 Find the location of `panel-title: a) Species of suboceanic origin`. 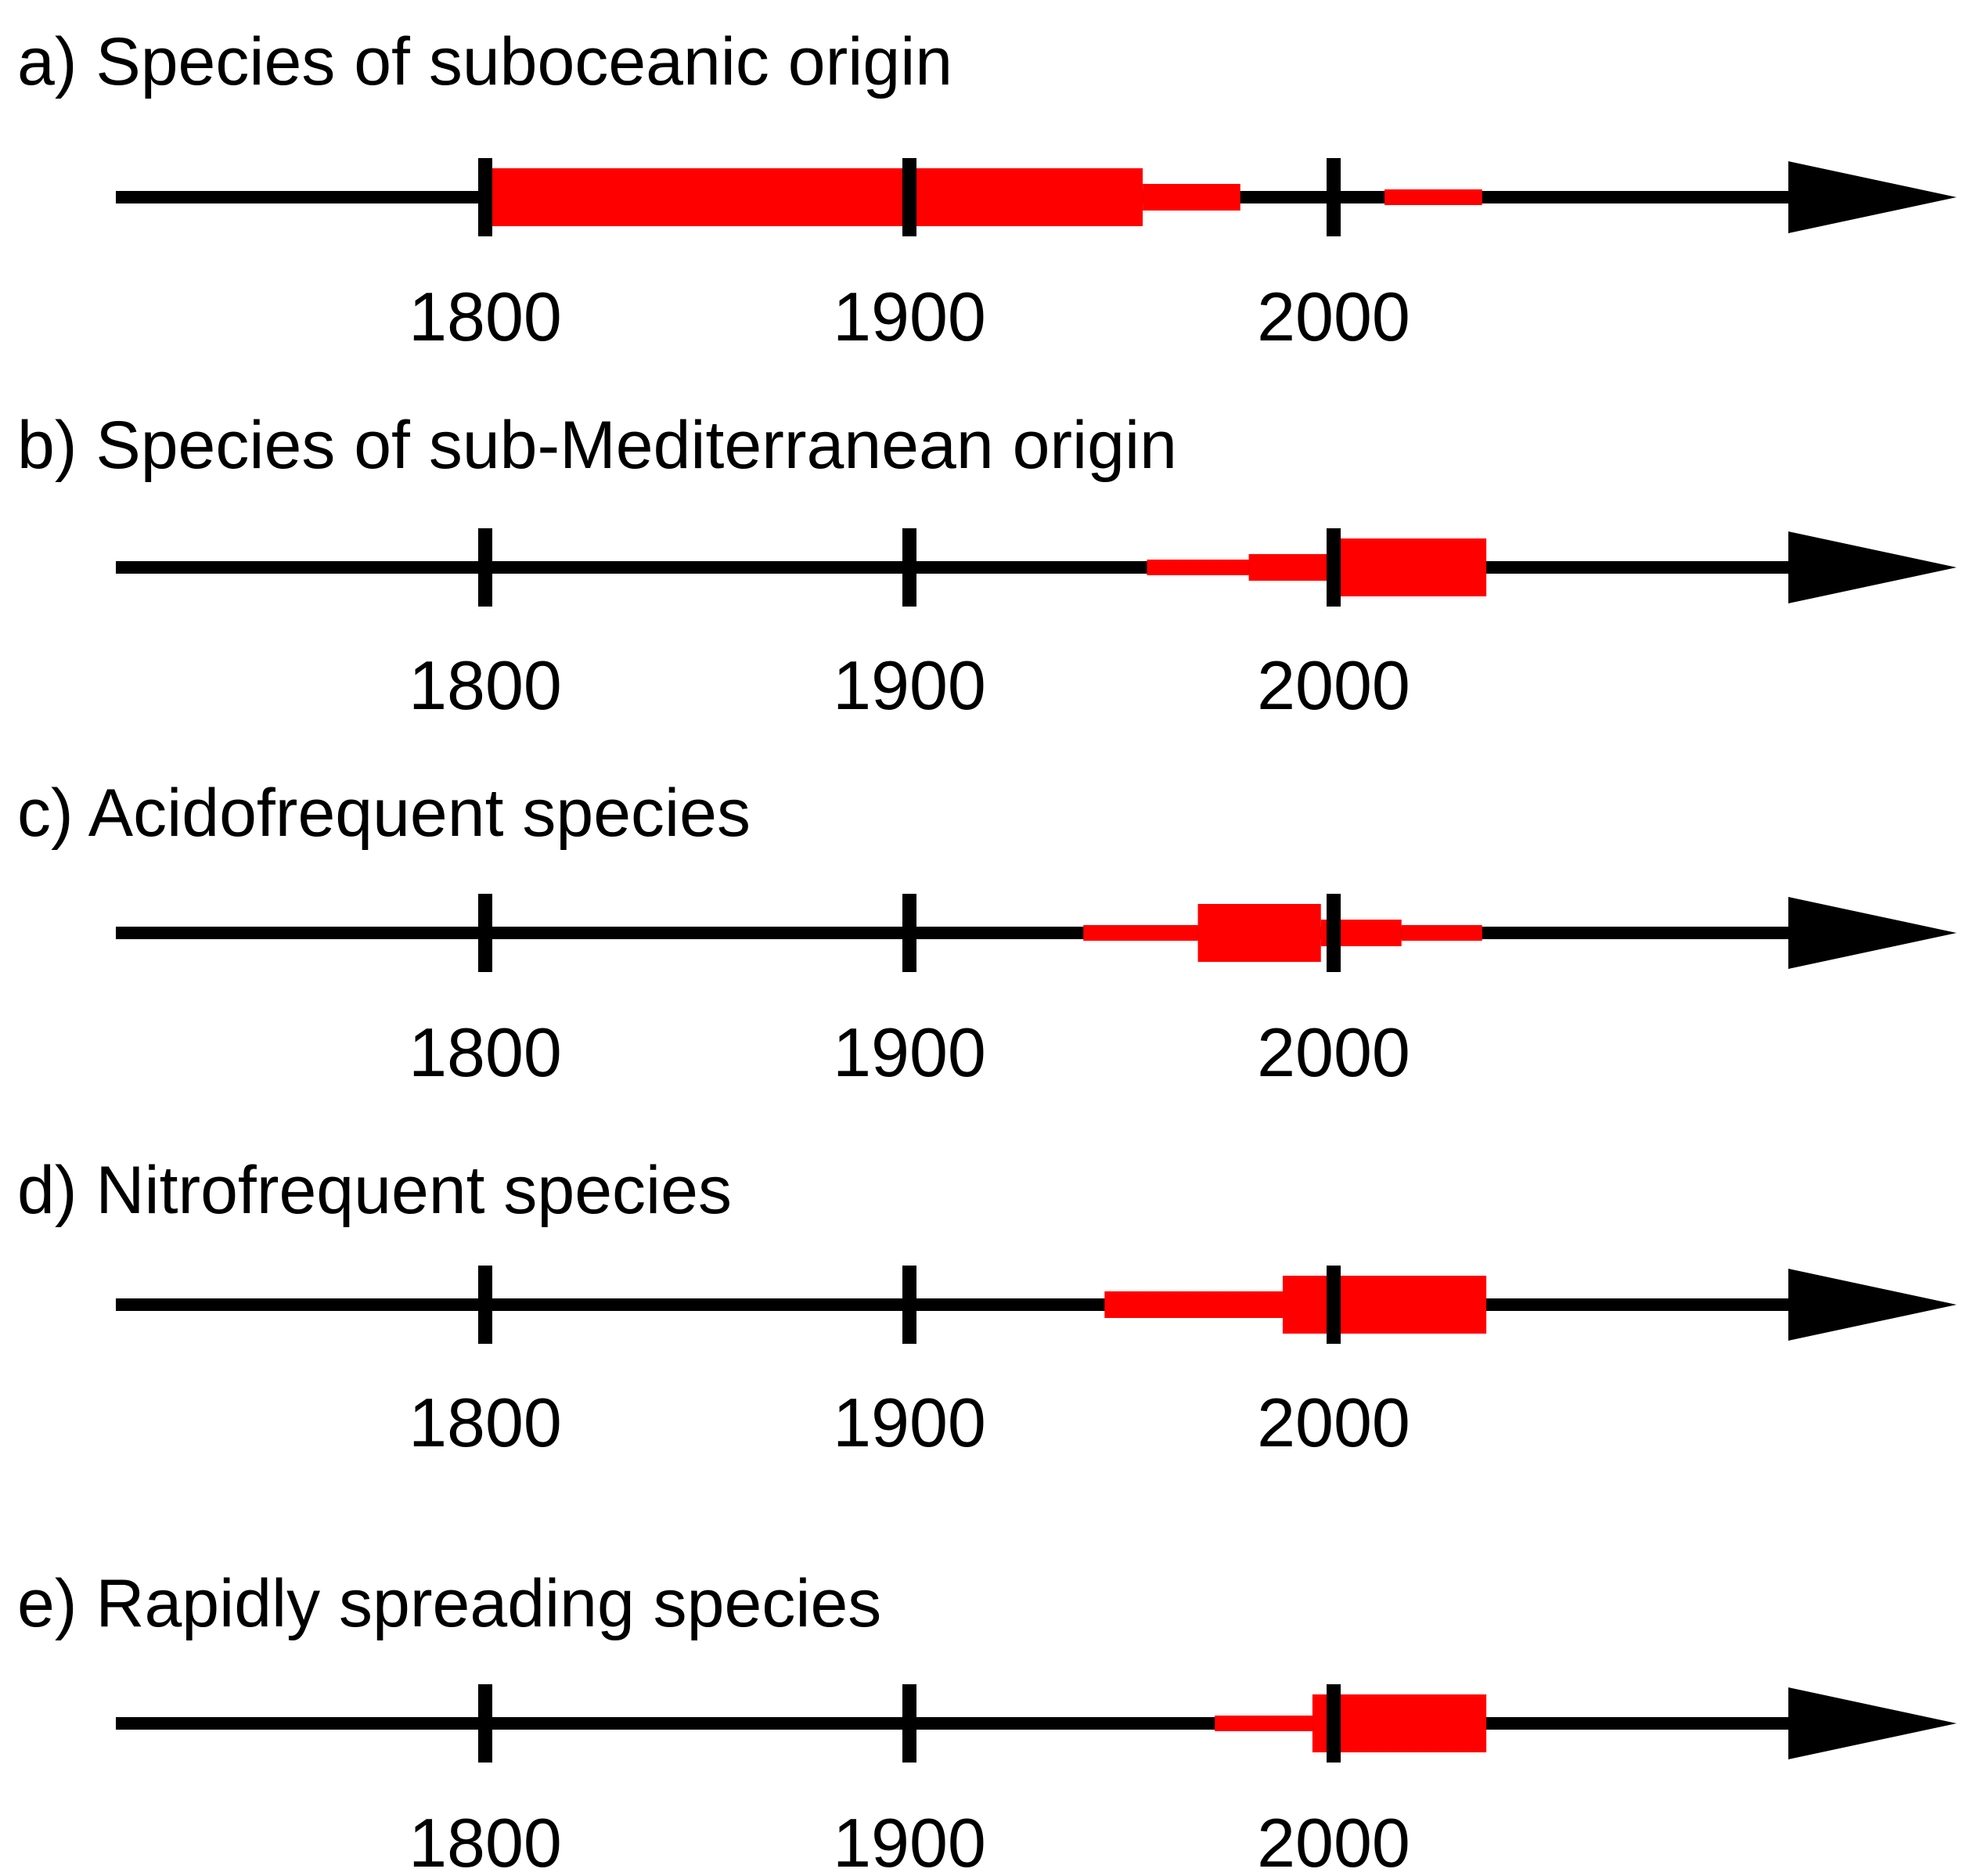

panel-title: a) Species of suboceanic origin is located at coordinates (485, 61).